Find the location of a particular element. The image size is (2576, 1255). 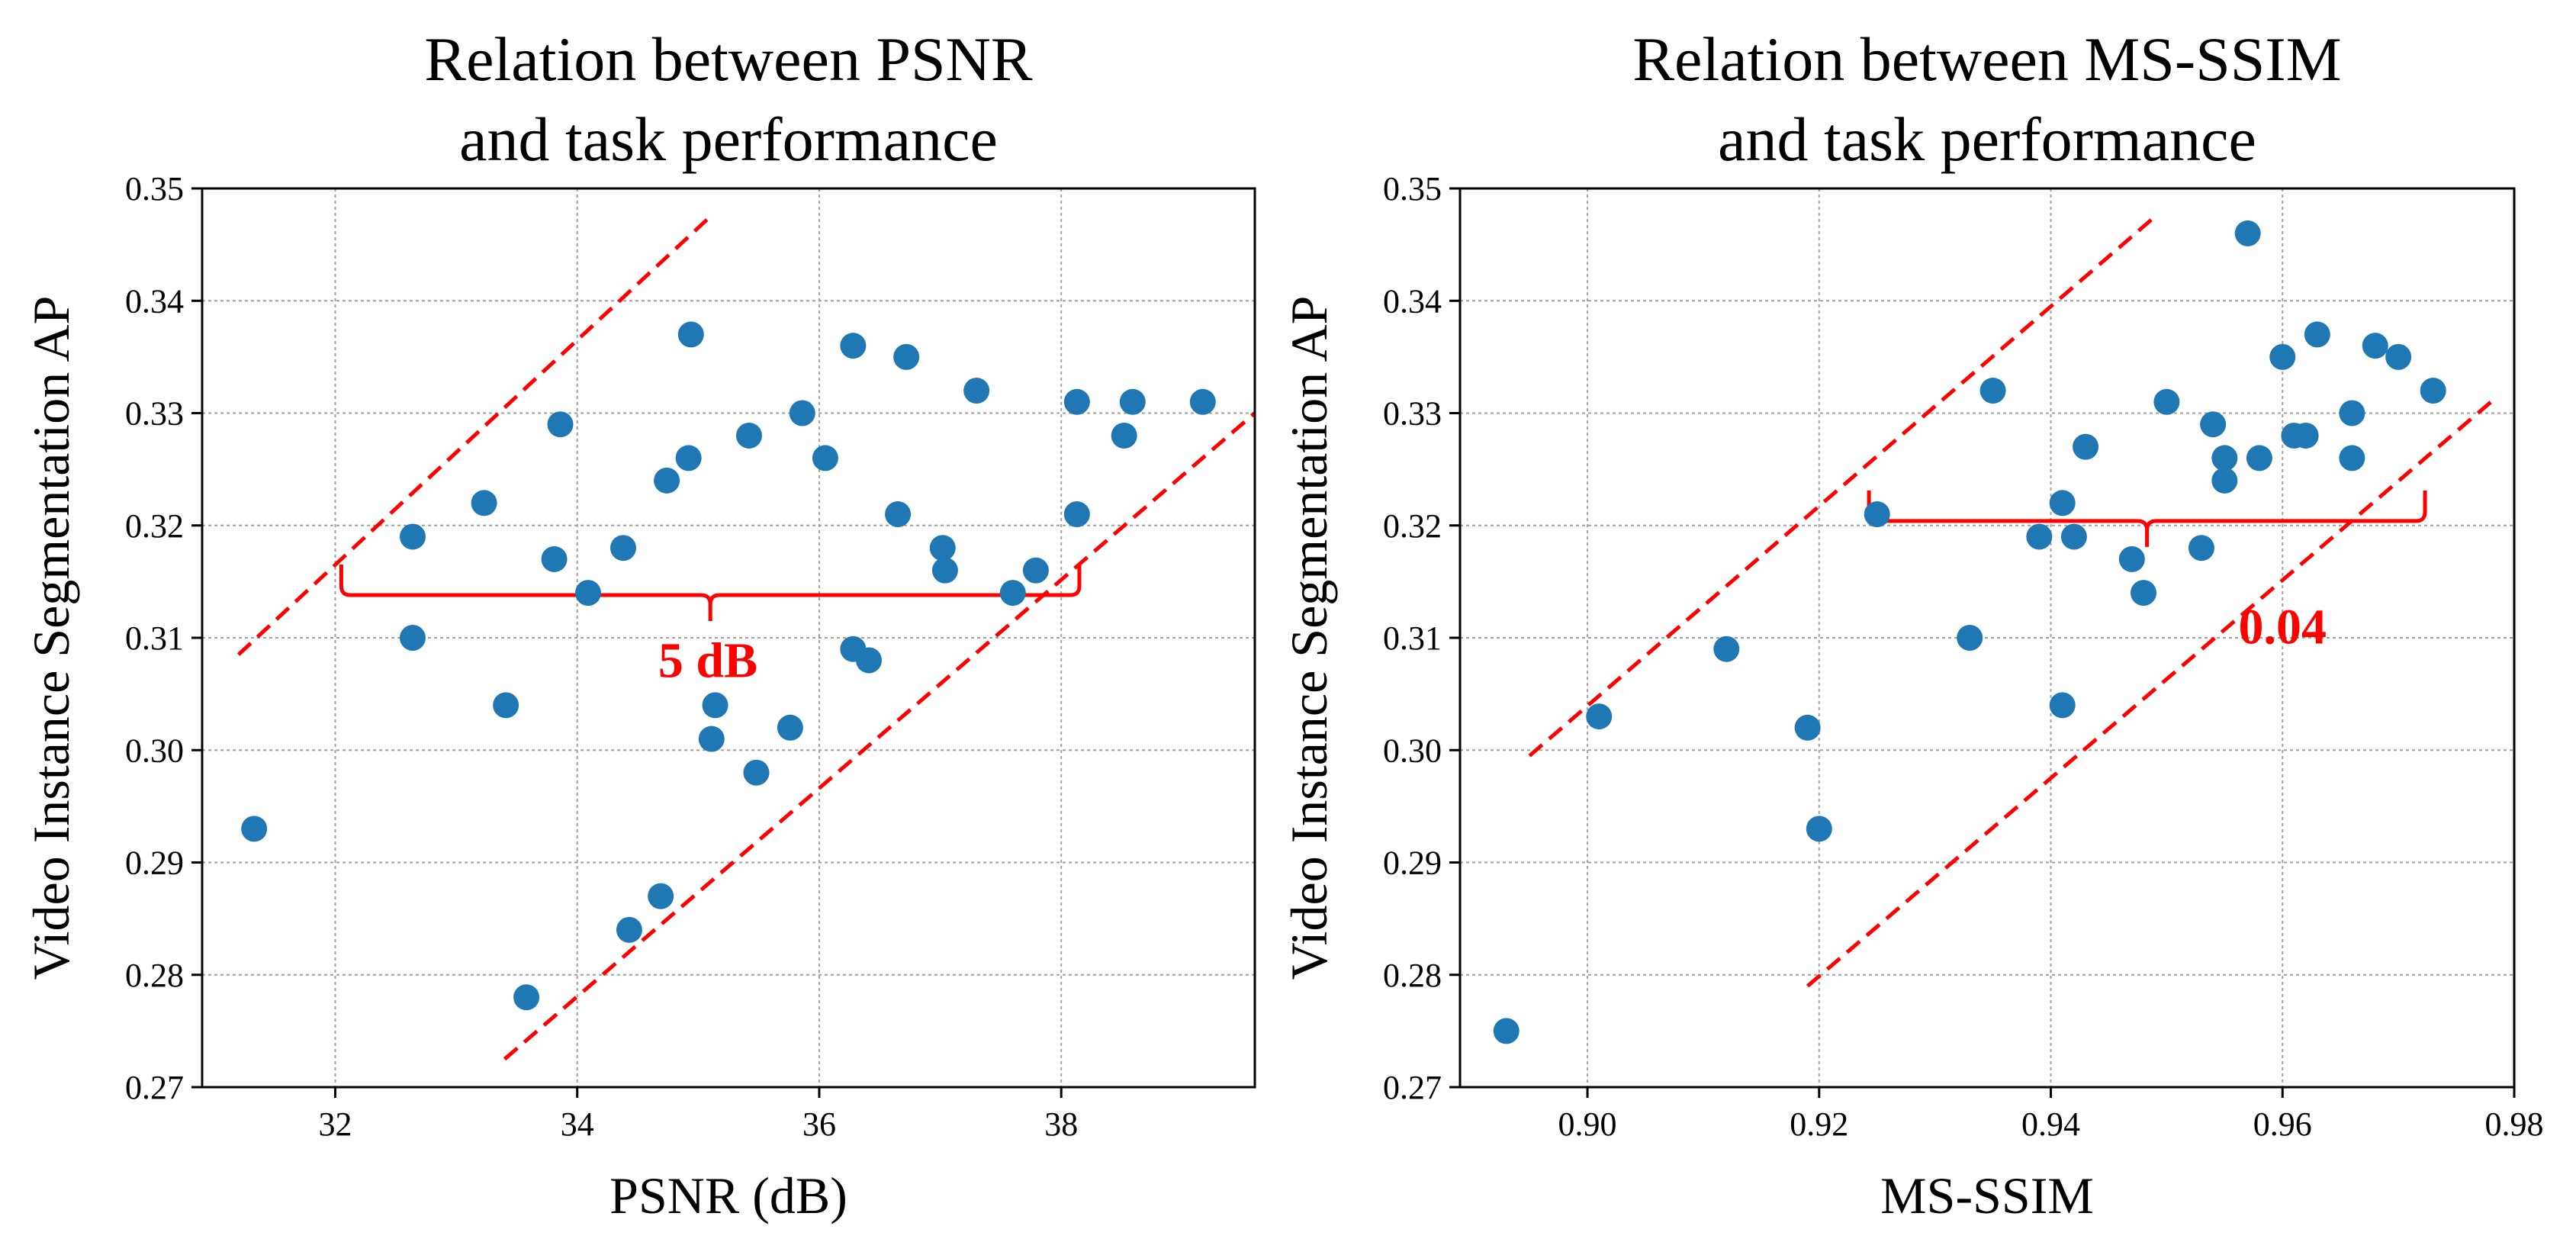

brace-label: 5 dB is located at coordinates (707, 661).